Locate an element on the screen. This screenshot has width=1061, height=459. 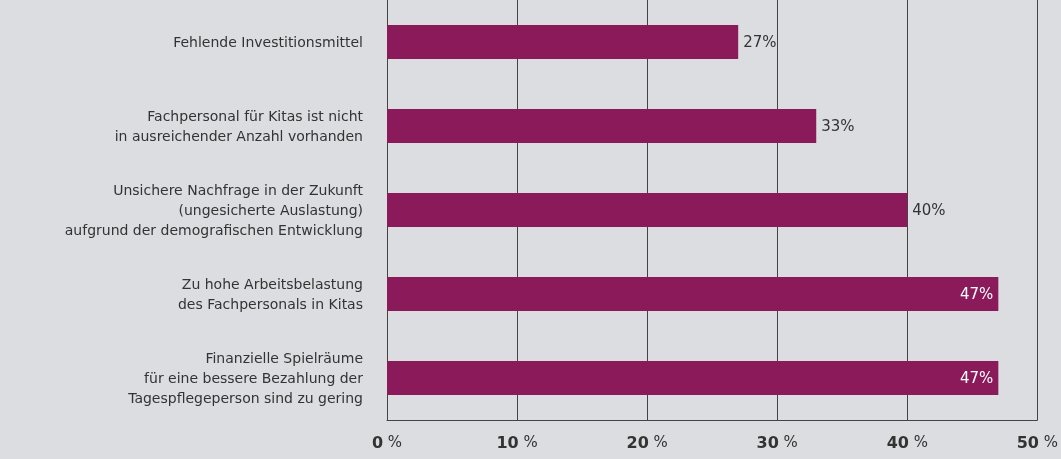
x-tick-label: 10 % is located at coordinates (517, 442).